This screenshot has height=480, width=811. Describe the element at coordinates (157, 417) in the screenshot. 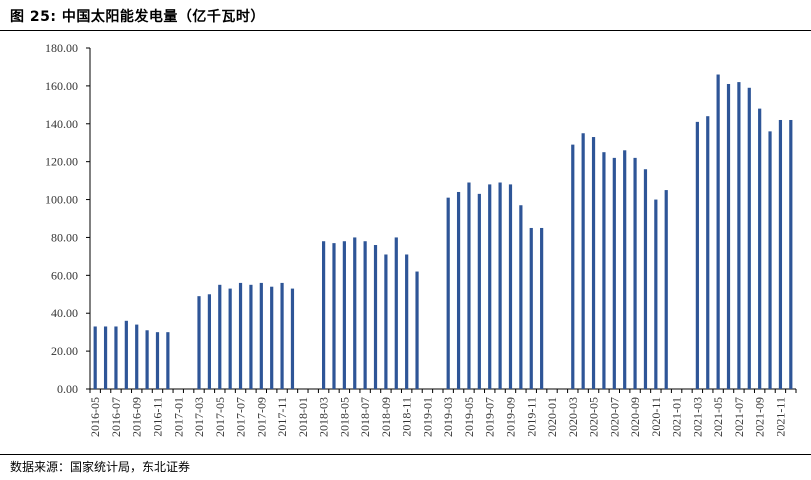

I see `x-tick-label: 2016-11` at that location.